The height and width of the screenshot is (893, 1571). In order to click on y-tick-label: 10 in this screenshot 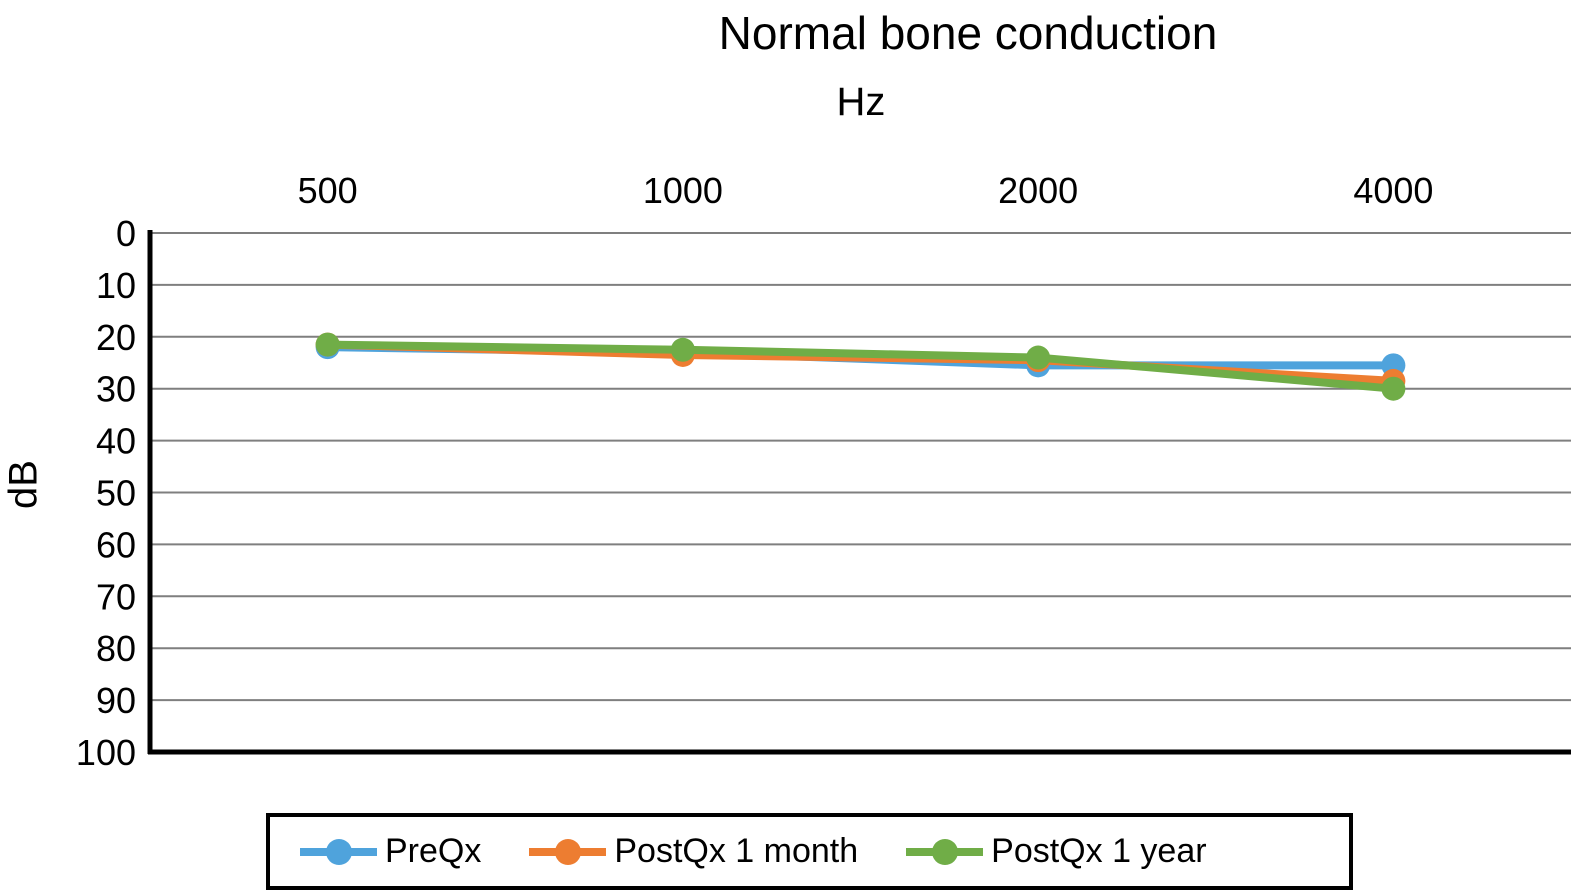, I will do `click(116, 285)`.